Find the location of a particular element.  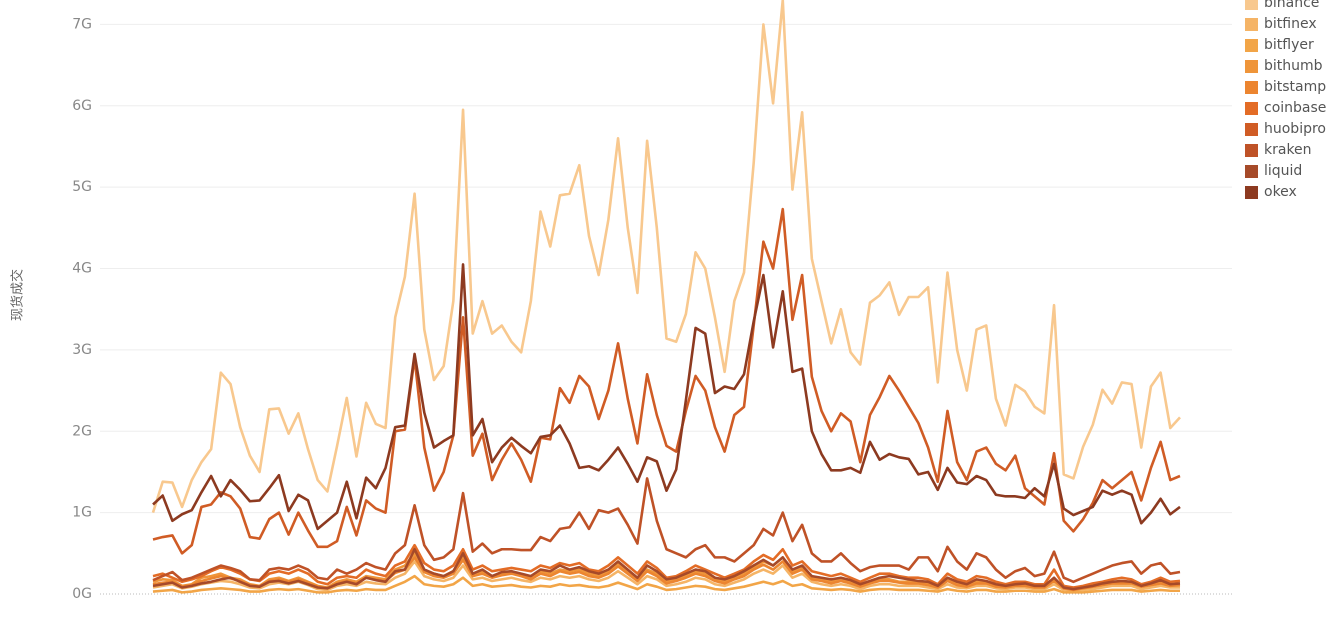

legend-label: bitfinex is located at coordinates (1290, 24).